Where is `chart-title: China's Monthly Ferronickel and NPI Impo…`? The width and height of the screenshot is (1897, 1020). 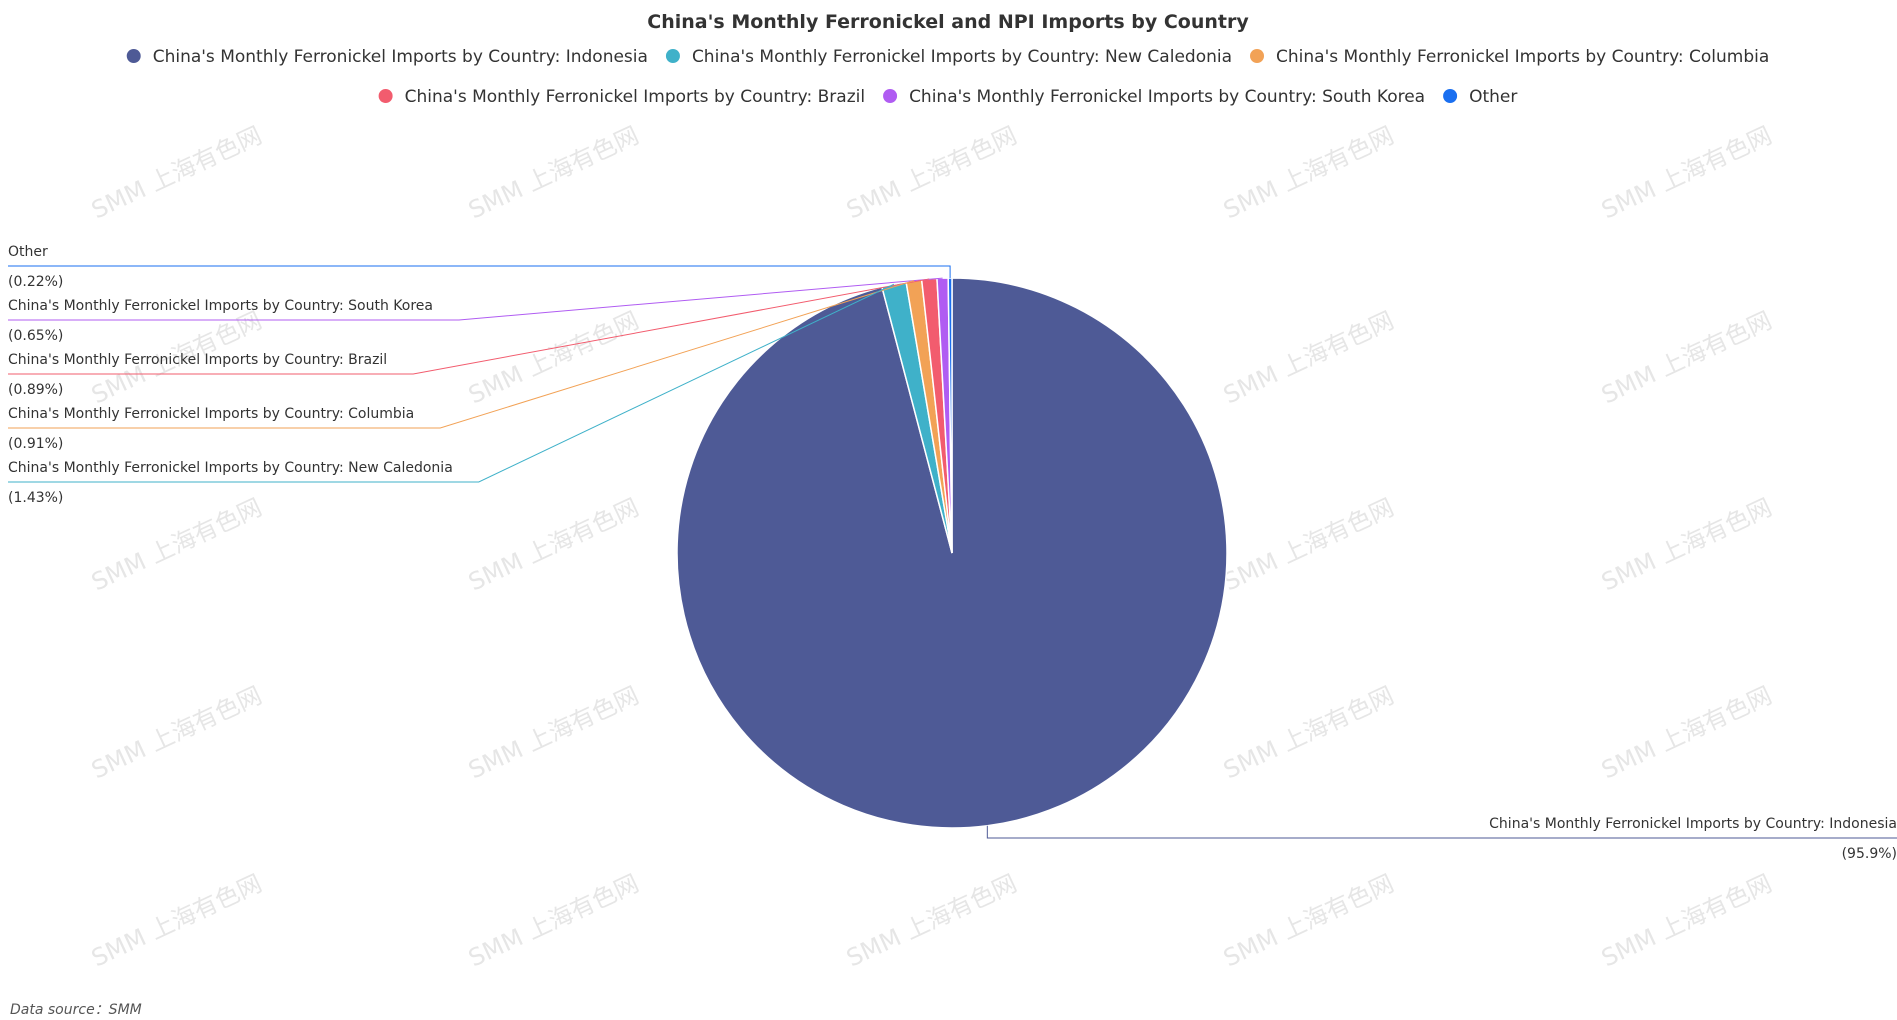
chart-title: China's Monthly Ferronickel and NPI Impo… is located at coordinates (948, 22).